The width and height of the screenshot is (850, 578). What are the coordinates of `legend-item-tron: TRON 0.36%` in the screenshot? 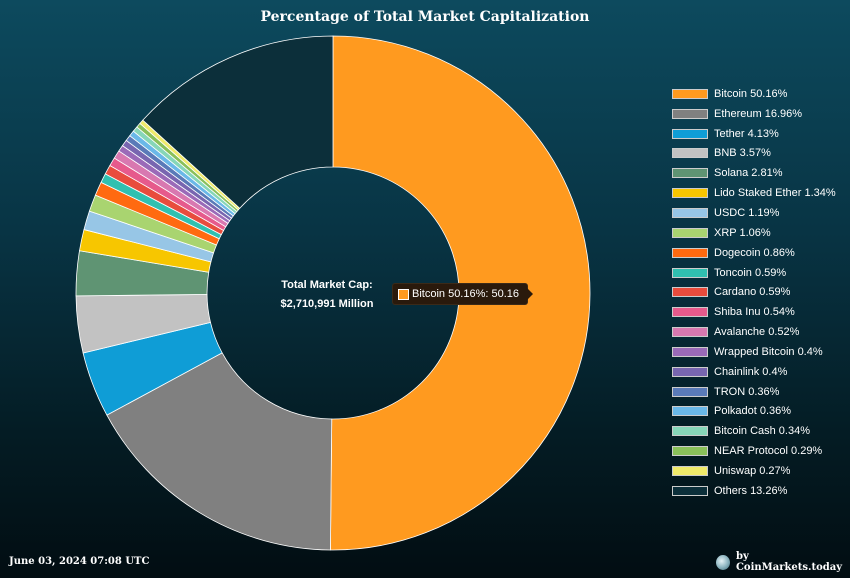 It's located at (754, 392).